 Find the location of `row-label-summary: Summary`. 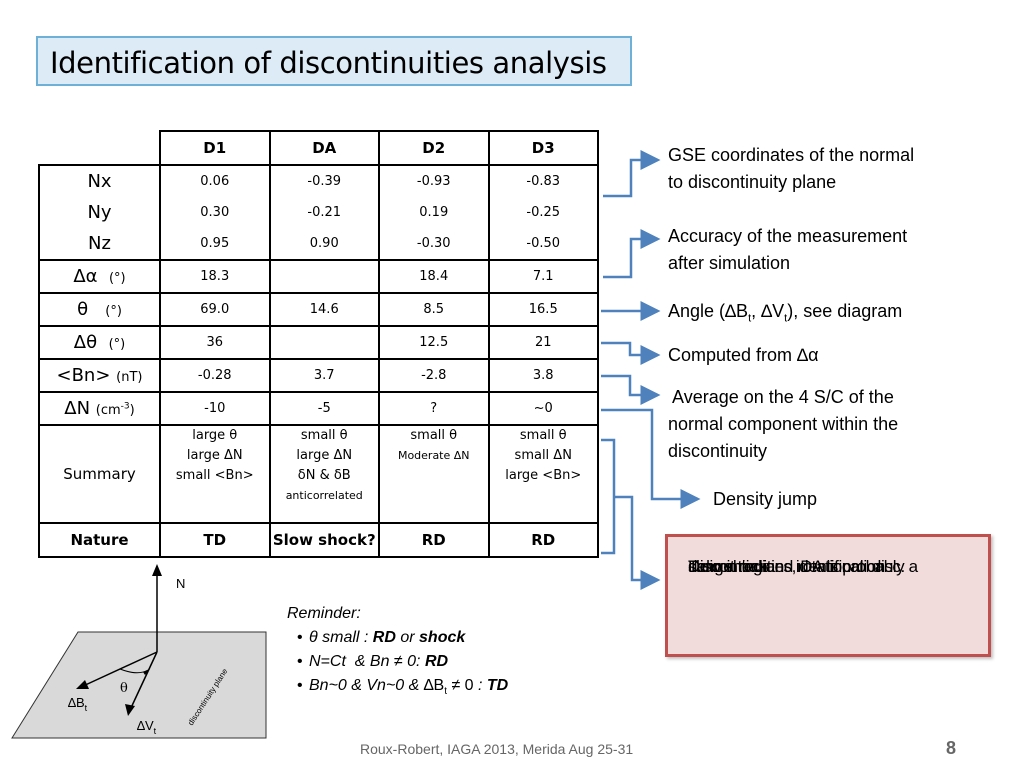

row-label-summary: Summary is located at coordinates (99, 474).